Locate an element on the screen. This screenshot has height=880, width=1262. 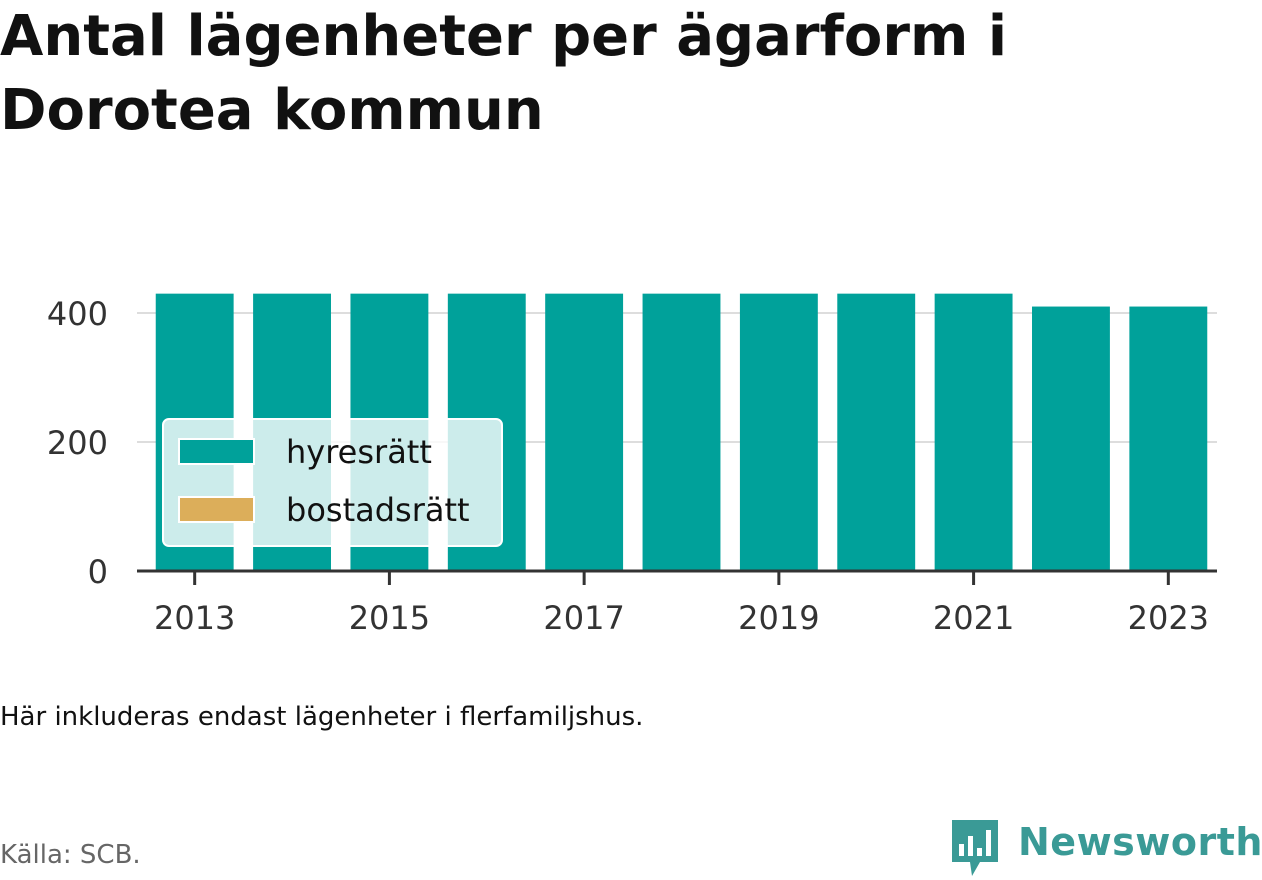
legend: hyresrätt bostadsrätt is located at coordinates (332, 482).